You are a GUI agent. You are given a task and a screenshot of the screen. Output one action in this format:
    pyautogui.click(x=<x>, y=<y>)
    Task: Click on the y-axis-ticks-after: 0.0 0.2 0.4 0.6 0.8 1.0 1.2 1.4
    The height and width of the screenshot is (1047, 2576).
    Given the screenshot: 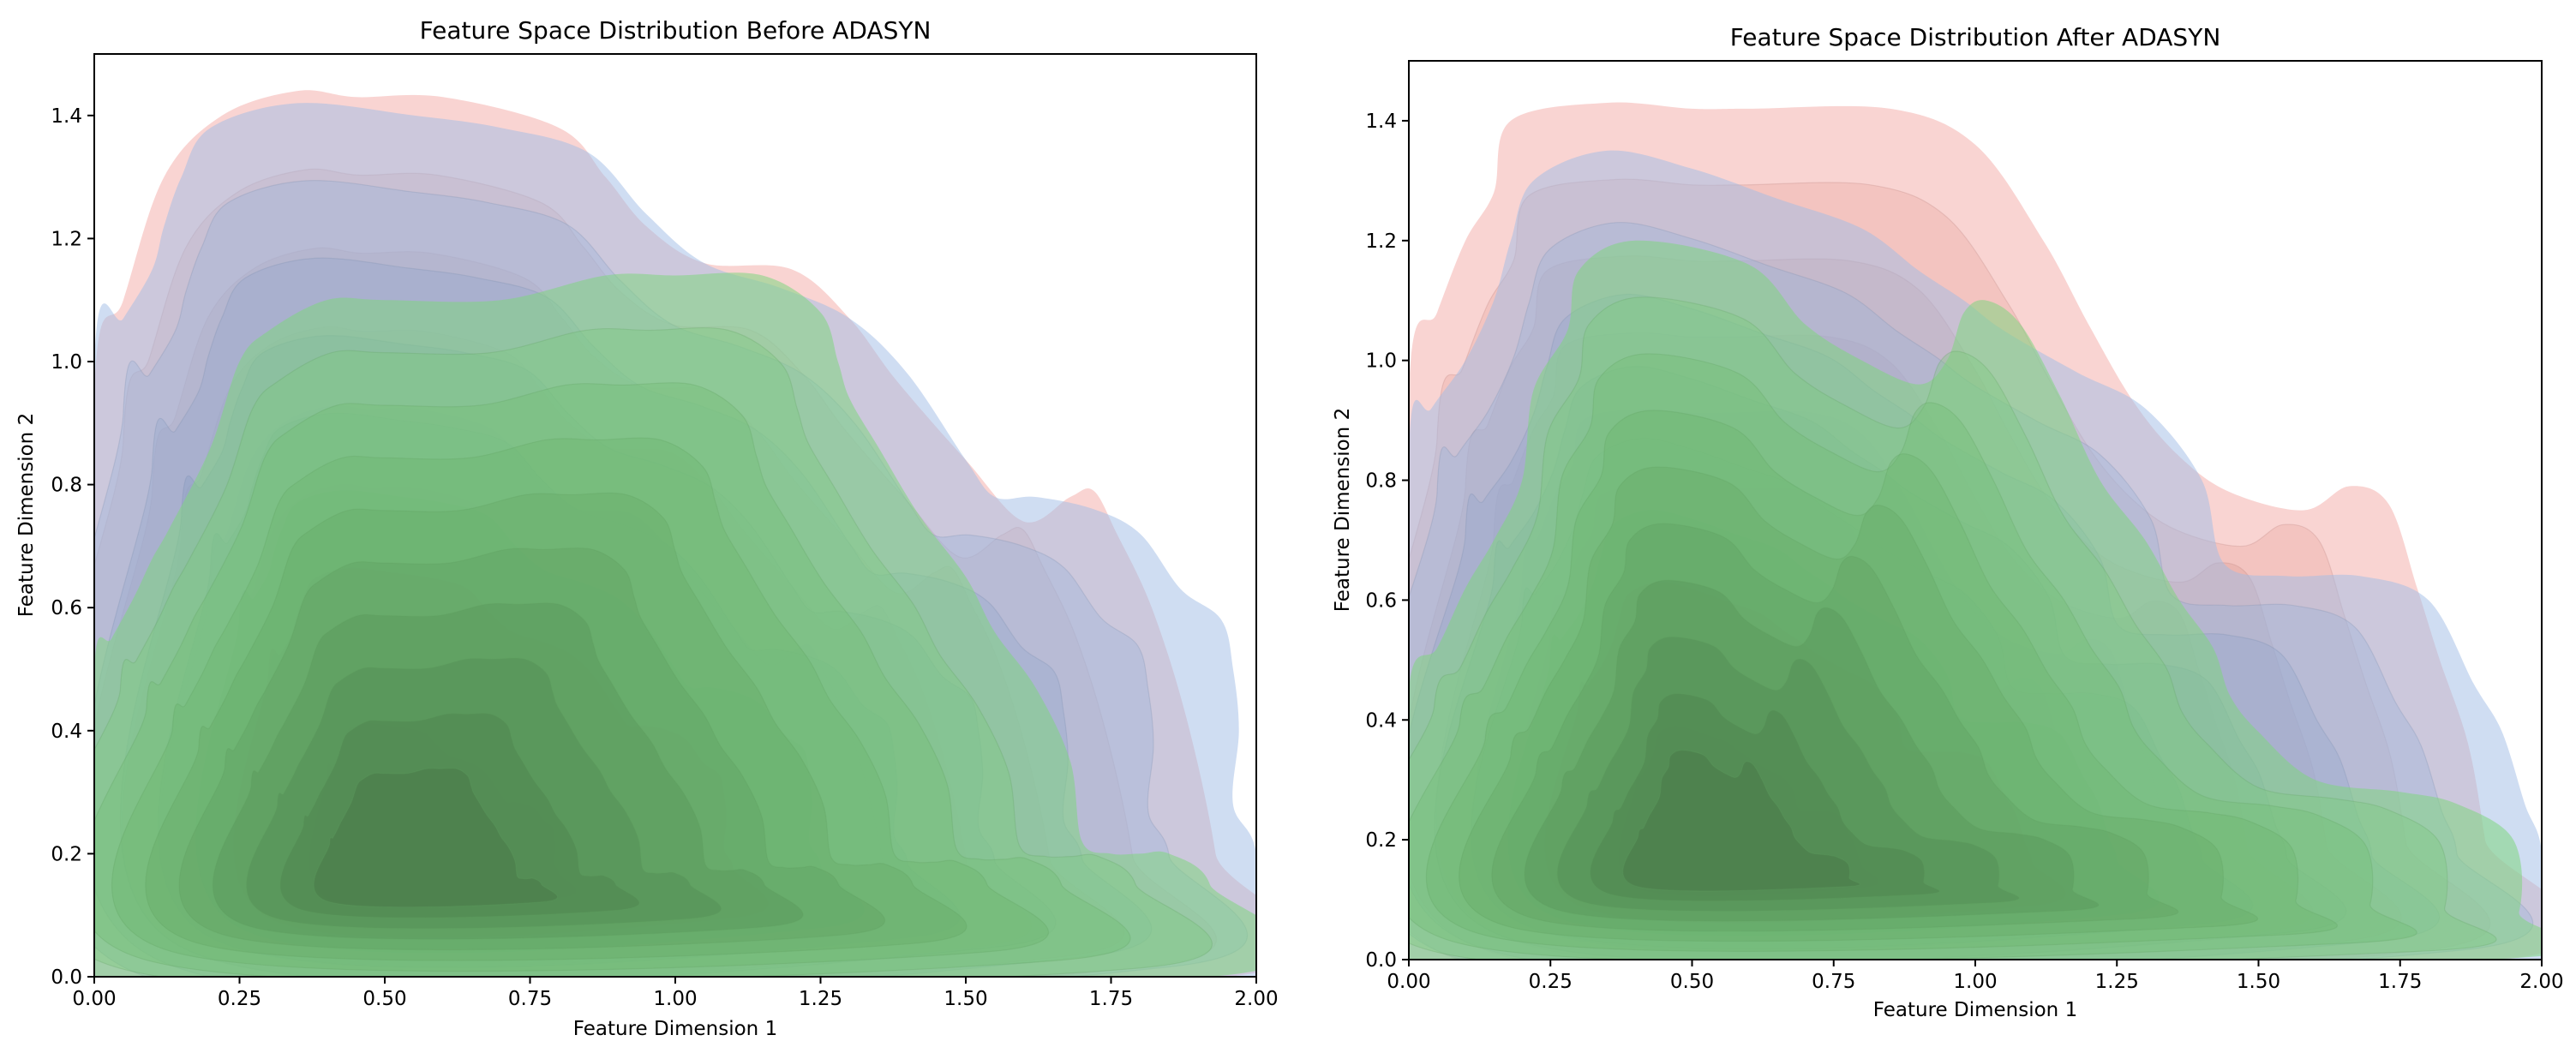 What is the action you would take?
    pyautogui.click(x=1387, y=541)
    